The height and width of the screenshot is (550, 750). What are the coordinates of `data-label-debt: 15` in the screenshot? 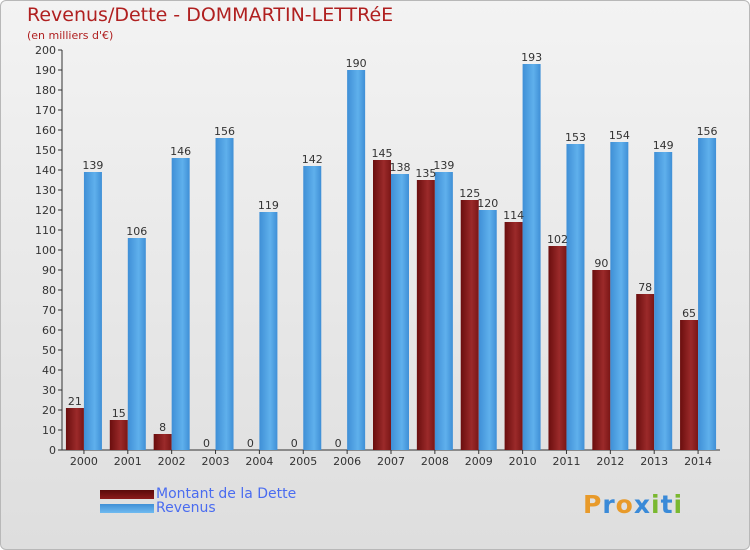 It's located at (119, 413).